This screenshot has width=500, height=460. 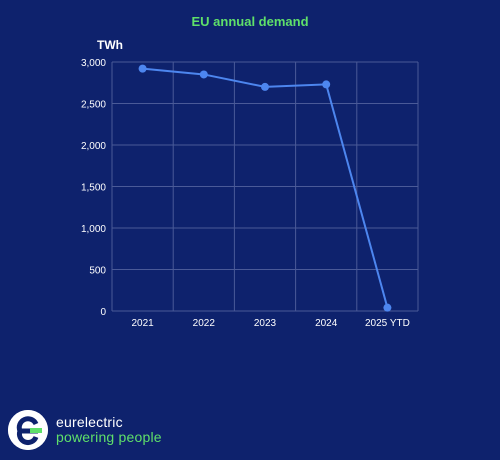 What do you see at coordinates (93, 105) in the screenshot?
I see `y-tick-label: 2,500` at bounding box center [93, 105].